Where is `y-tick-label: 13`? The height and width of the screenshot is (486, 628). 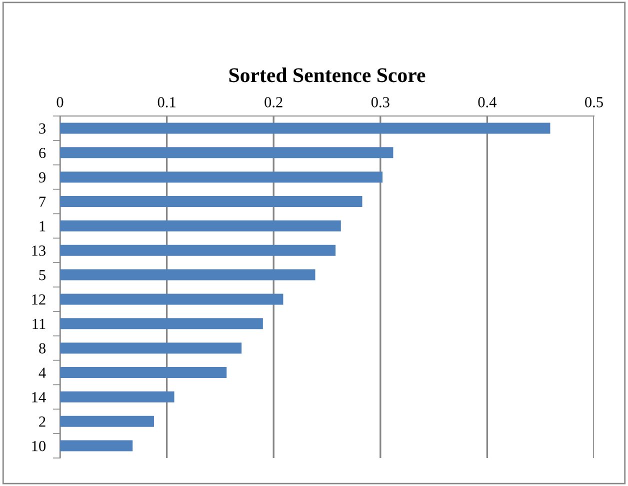 y-tick-label: 13 is located at coordinates (39, 251).